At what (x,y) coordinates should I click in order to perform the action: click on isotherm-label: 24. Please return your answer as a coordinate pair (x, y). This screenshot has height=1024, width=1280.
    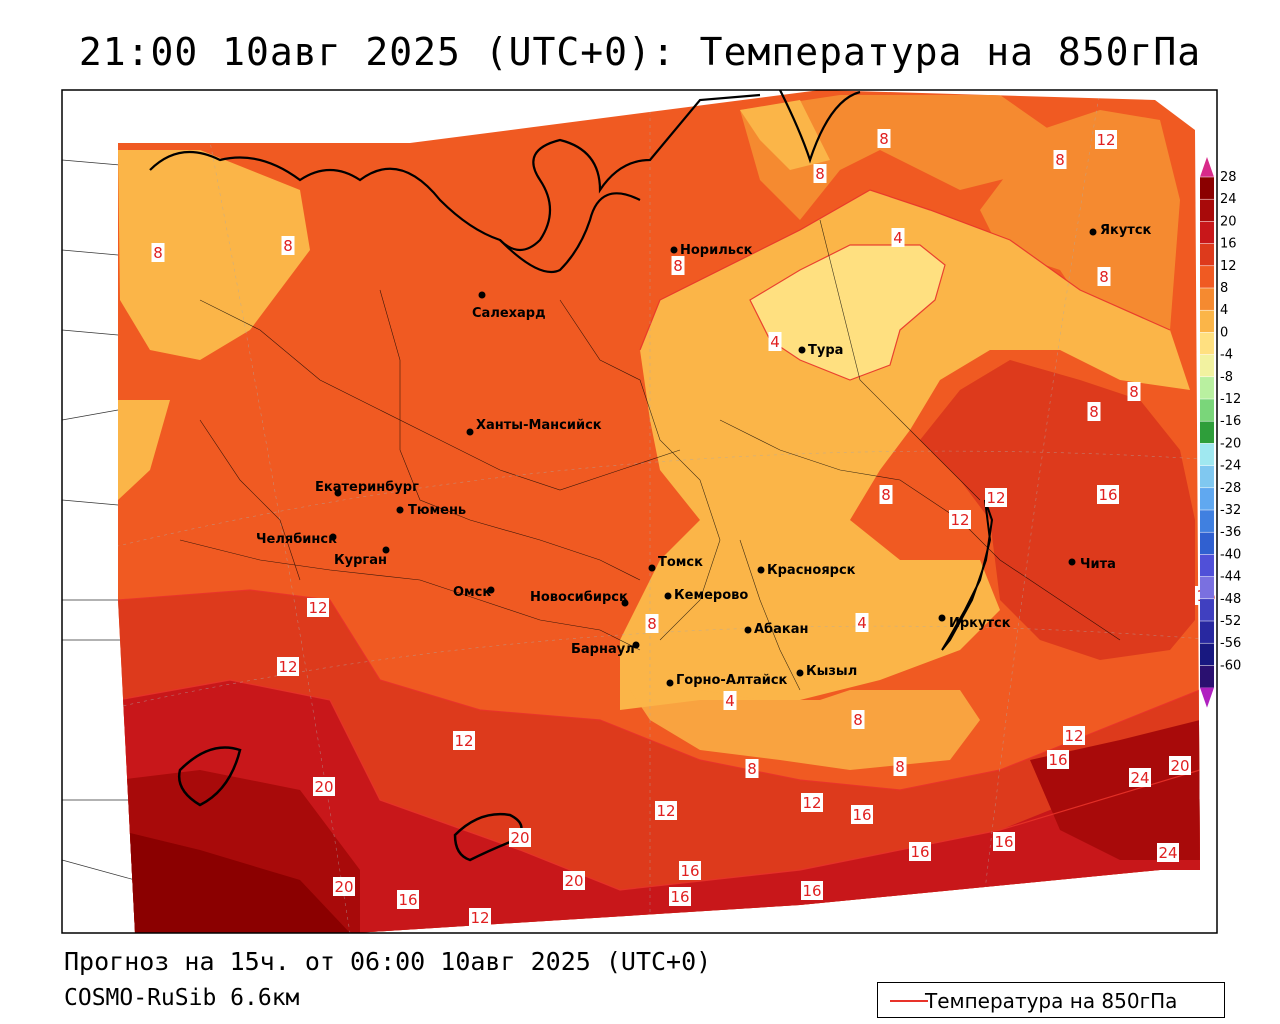
    Looking at the image, I should click on (1139, 778).